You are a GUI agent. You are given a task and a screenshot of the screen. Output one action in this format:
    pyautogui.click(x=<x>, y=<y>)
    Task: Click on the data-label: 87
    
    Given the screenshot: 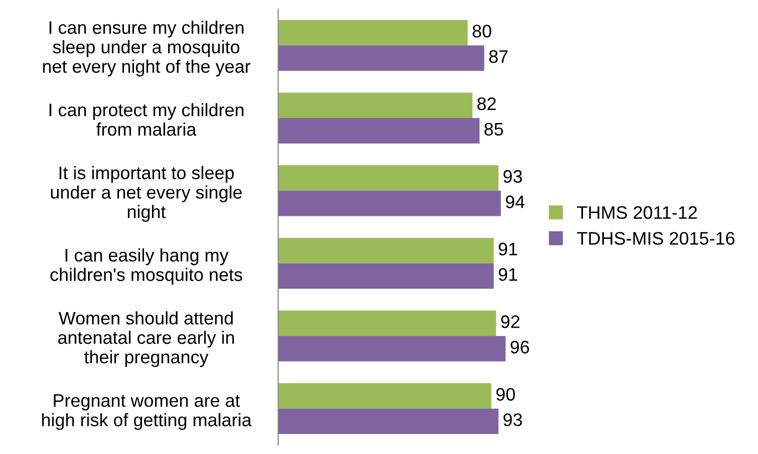 What is the action you would take?
    pyautogui.click(x=498, y=56)
    